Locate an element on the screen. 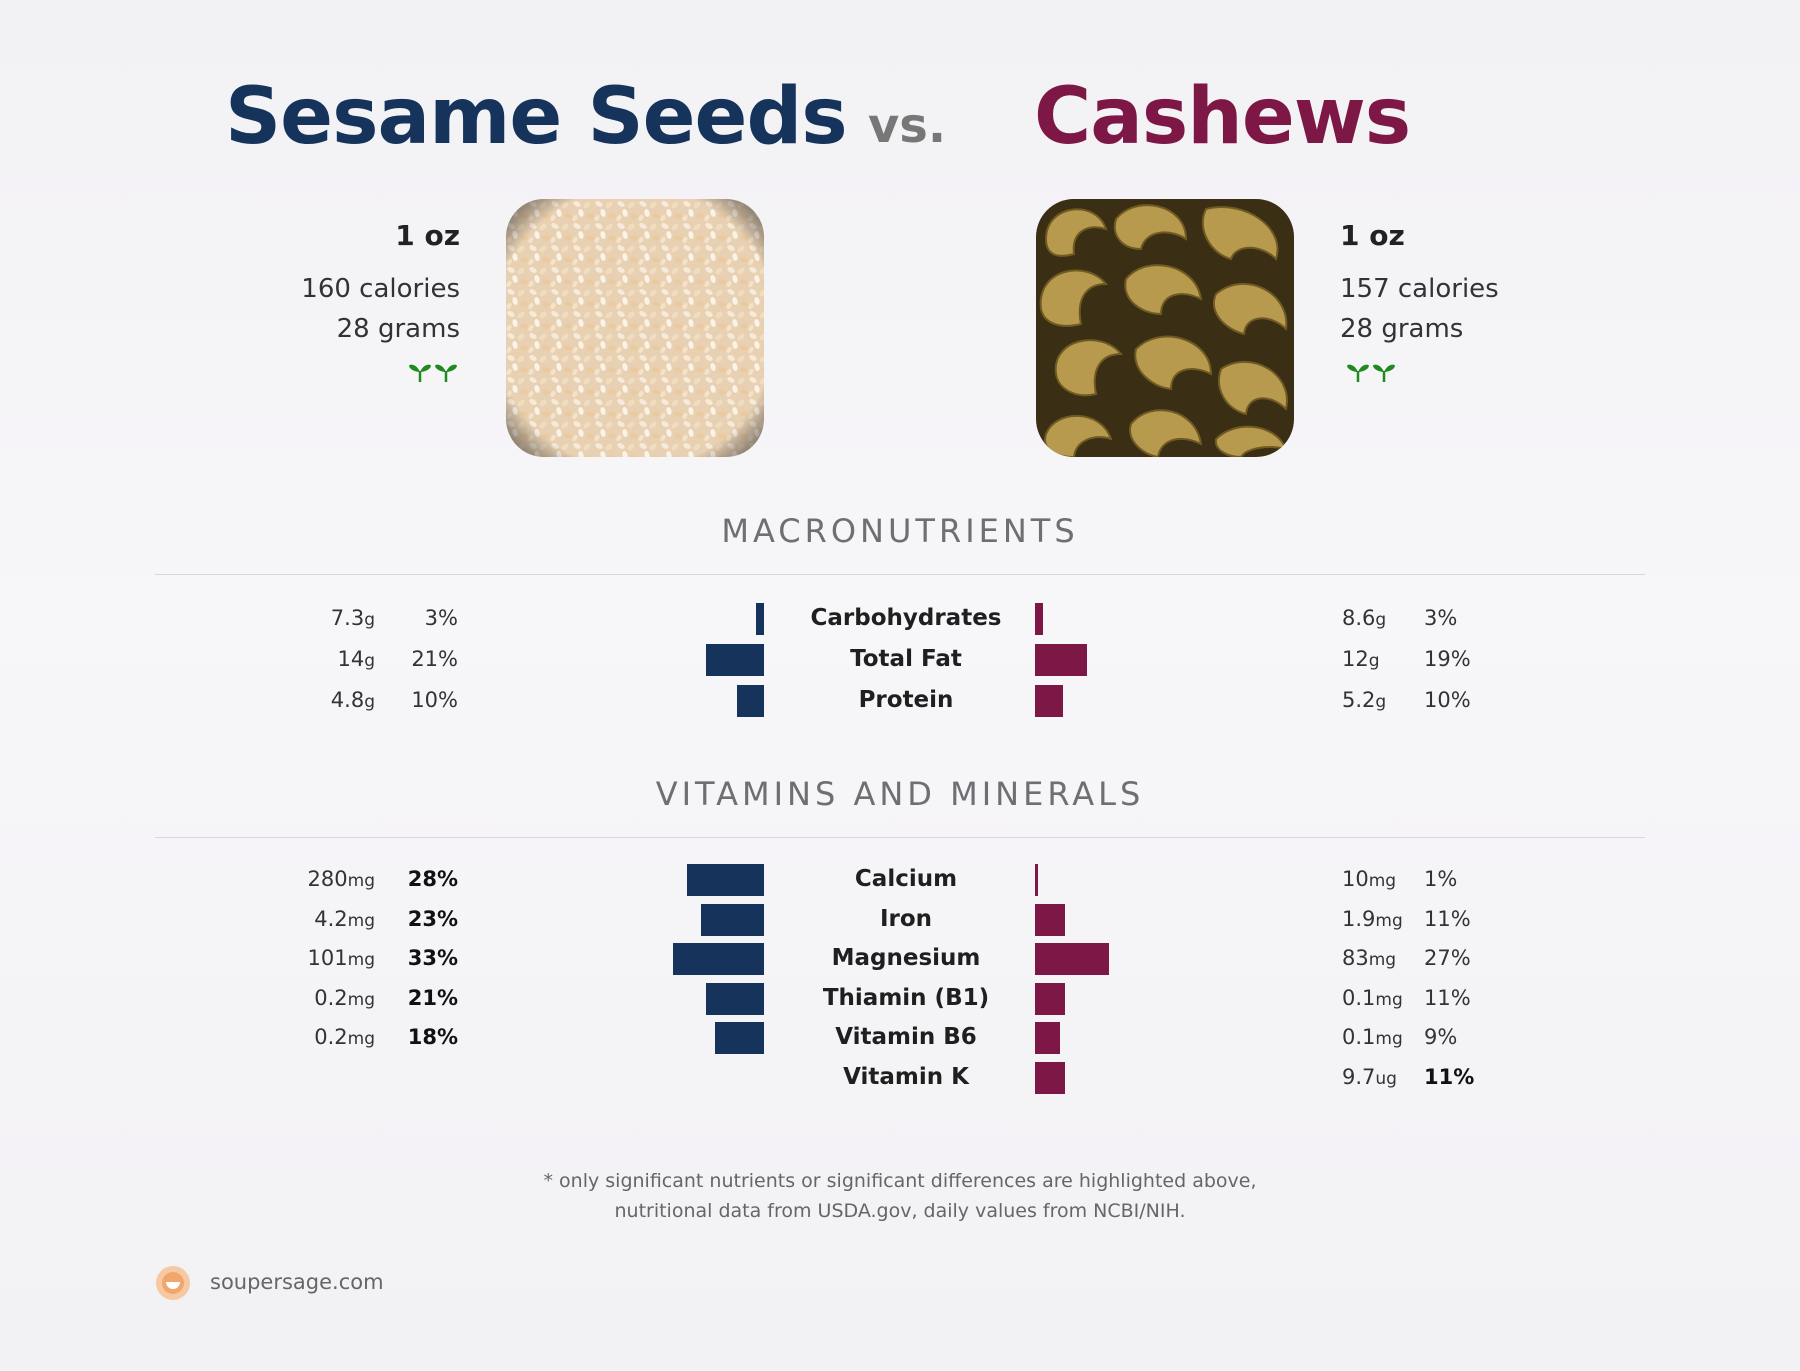 The width and height of the screenshot is (1800, 1371). cashews-image is located at coordinates (1165, 328).